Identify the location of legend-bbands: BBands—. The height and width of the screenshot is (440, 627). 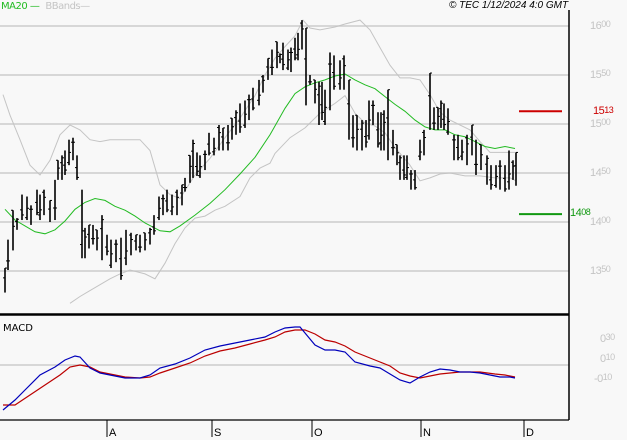
(67, 6).